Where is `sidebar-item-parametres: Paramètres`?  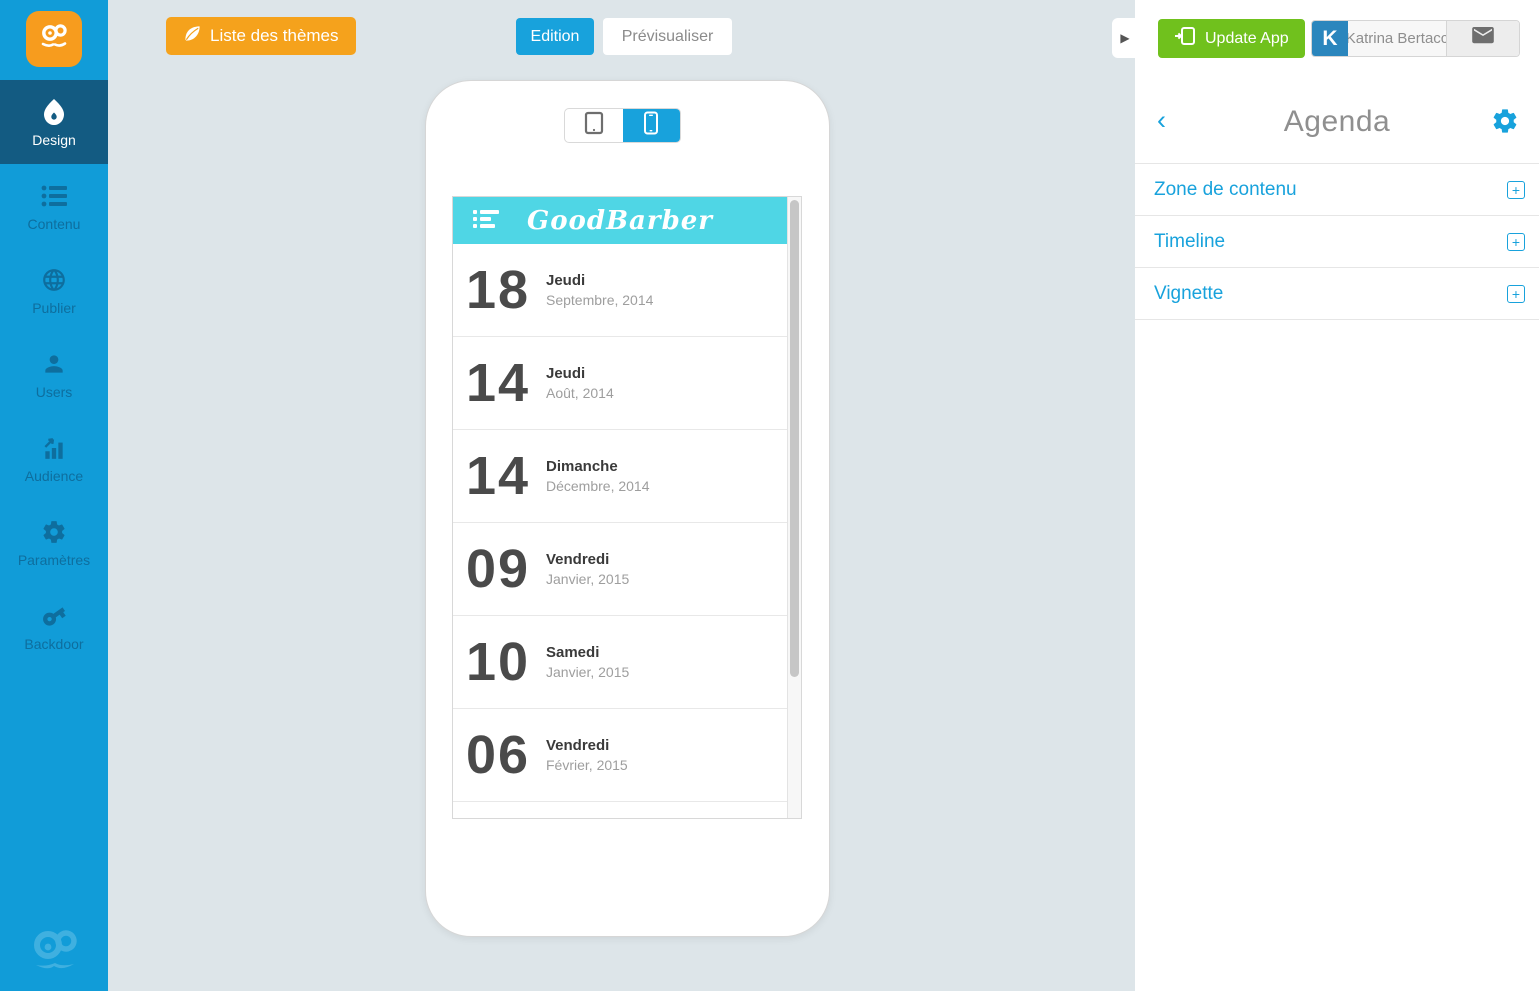
sidebar-item-parametres: Paramètres is located at coordinates (54, 542).